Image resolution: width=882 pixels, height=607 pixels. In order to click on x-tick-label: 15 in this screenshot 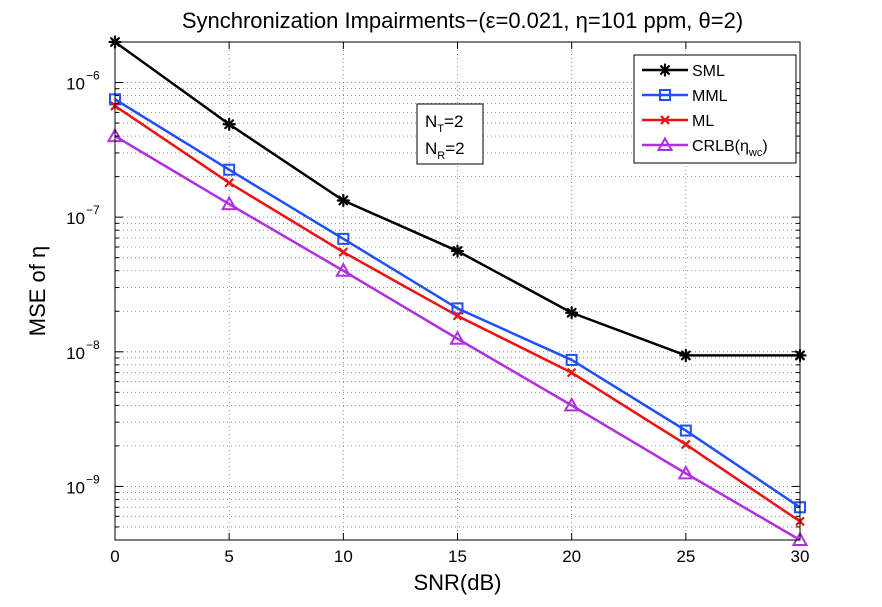, I will do `click(457, 556)`.